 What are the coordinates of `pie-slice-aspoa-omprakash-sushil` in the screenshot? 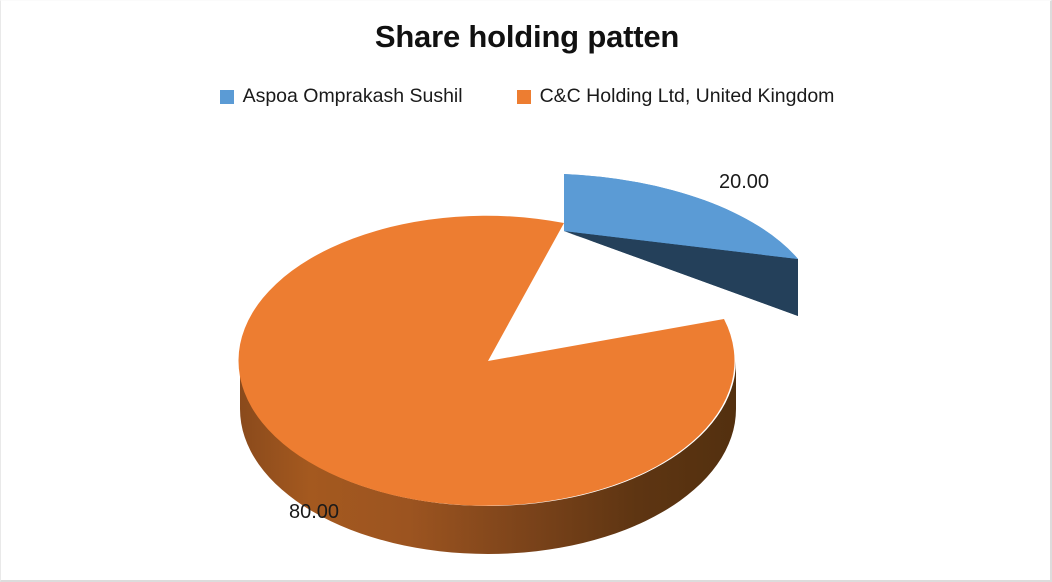 It's located at (681, 245).